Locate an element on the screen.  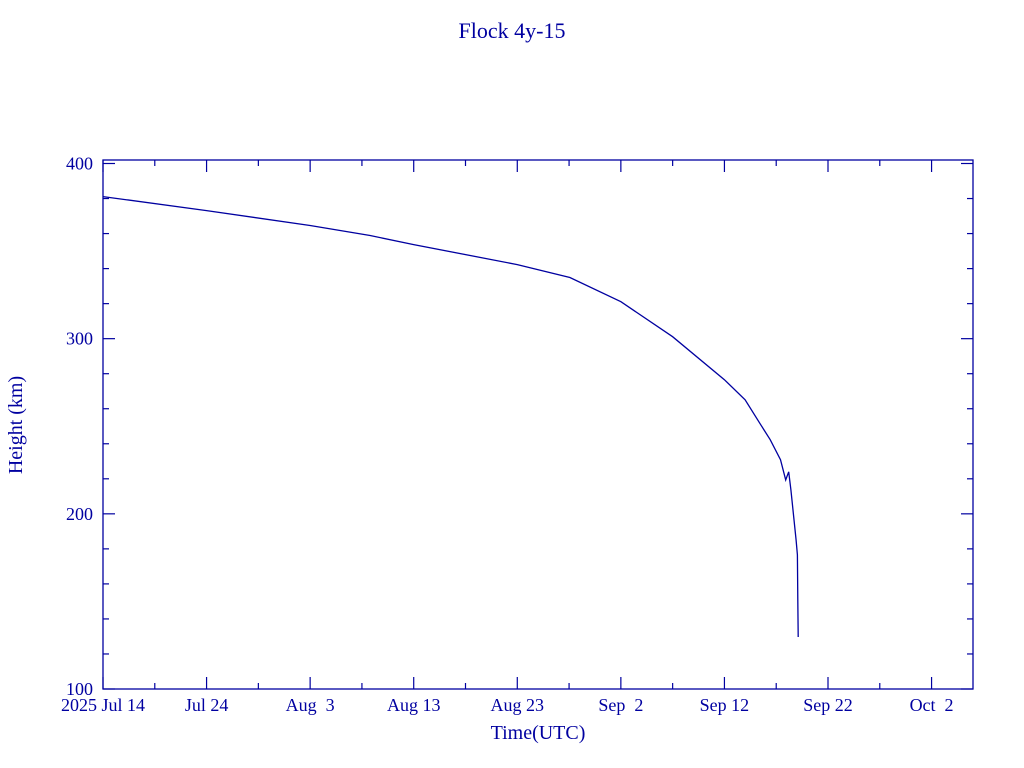
y-tick-label: 200 is located at coordinates (79, 514).